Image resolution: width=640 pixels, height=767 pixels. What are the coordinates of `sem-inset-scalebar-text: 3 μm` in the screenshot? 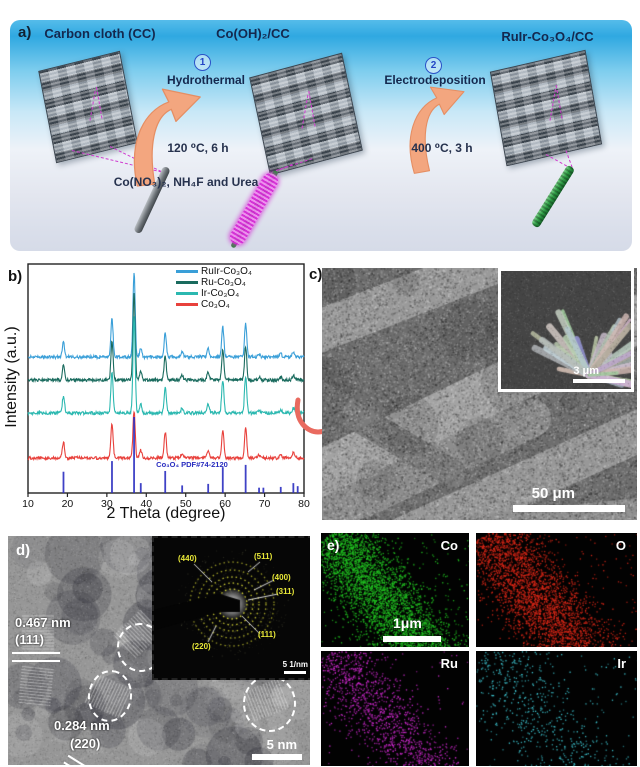 It's located at (586, 371).